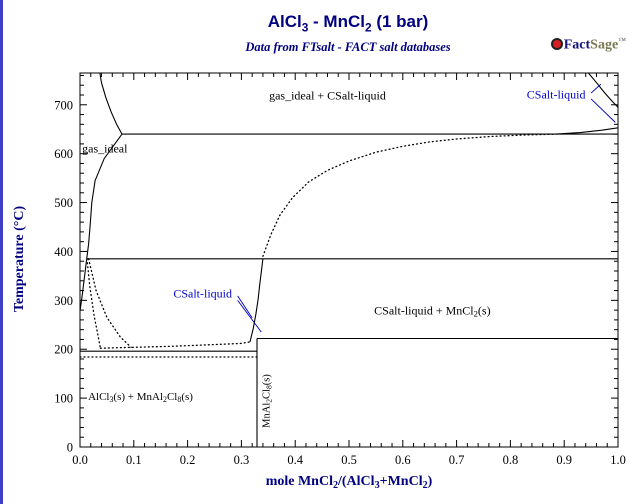 The height and width of the screenshot is (504, 640). I want to click on x-tick-label: 0.6, so click(403, 460).